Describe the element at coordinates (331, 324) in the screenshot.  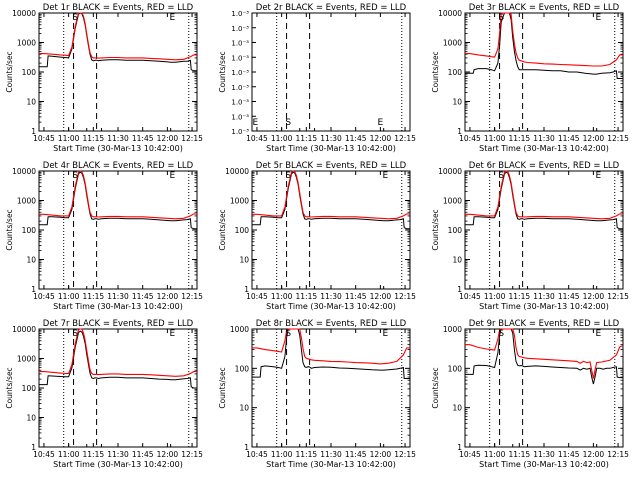
I see `chart-title: Det 8r BLACK = Events, RED = LLD` at that location.